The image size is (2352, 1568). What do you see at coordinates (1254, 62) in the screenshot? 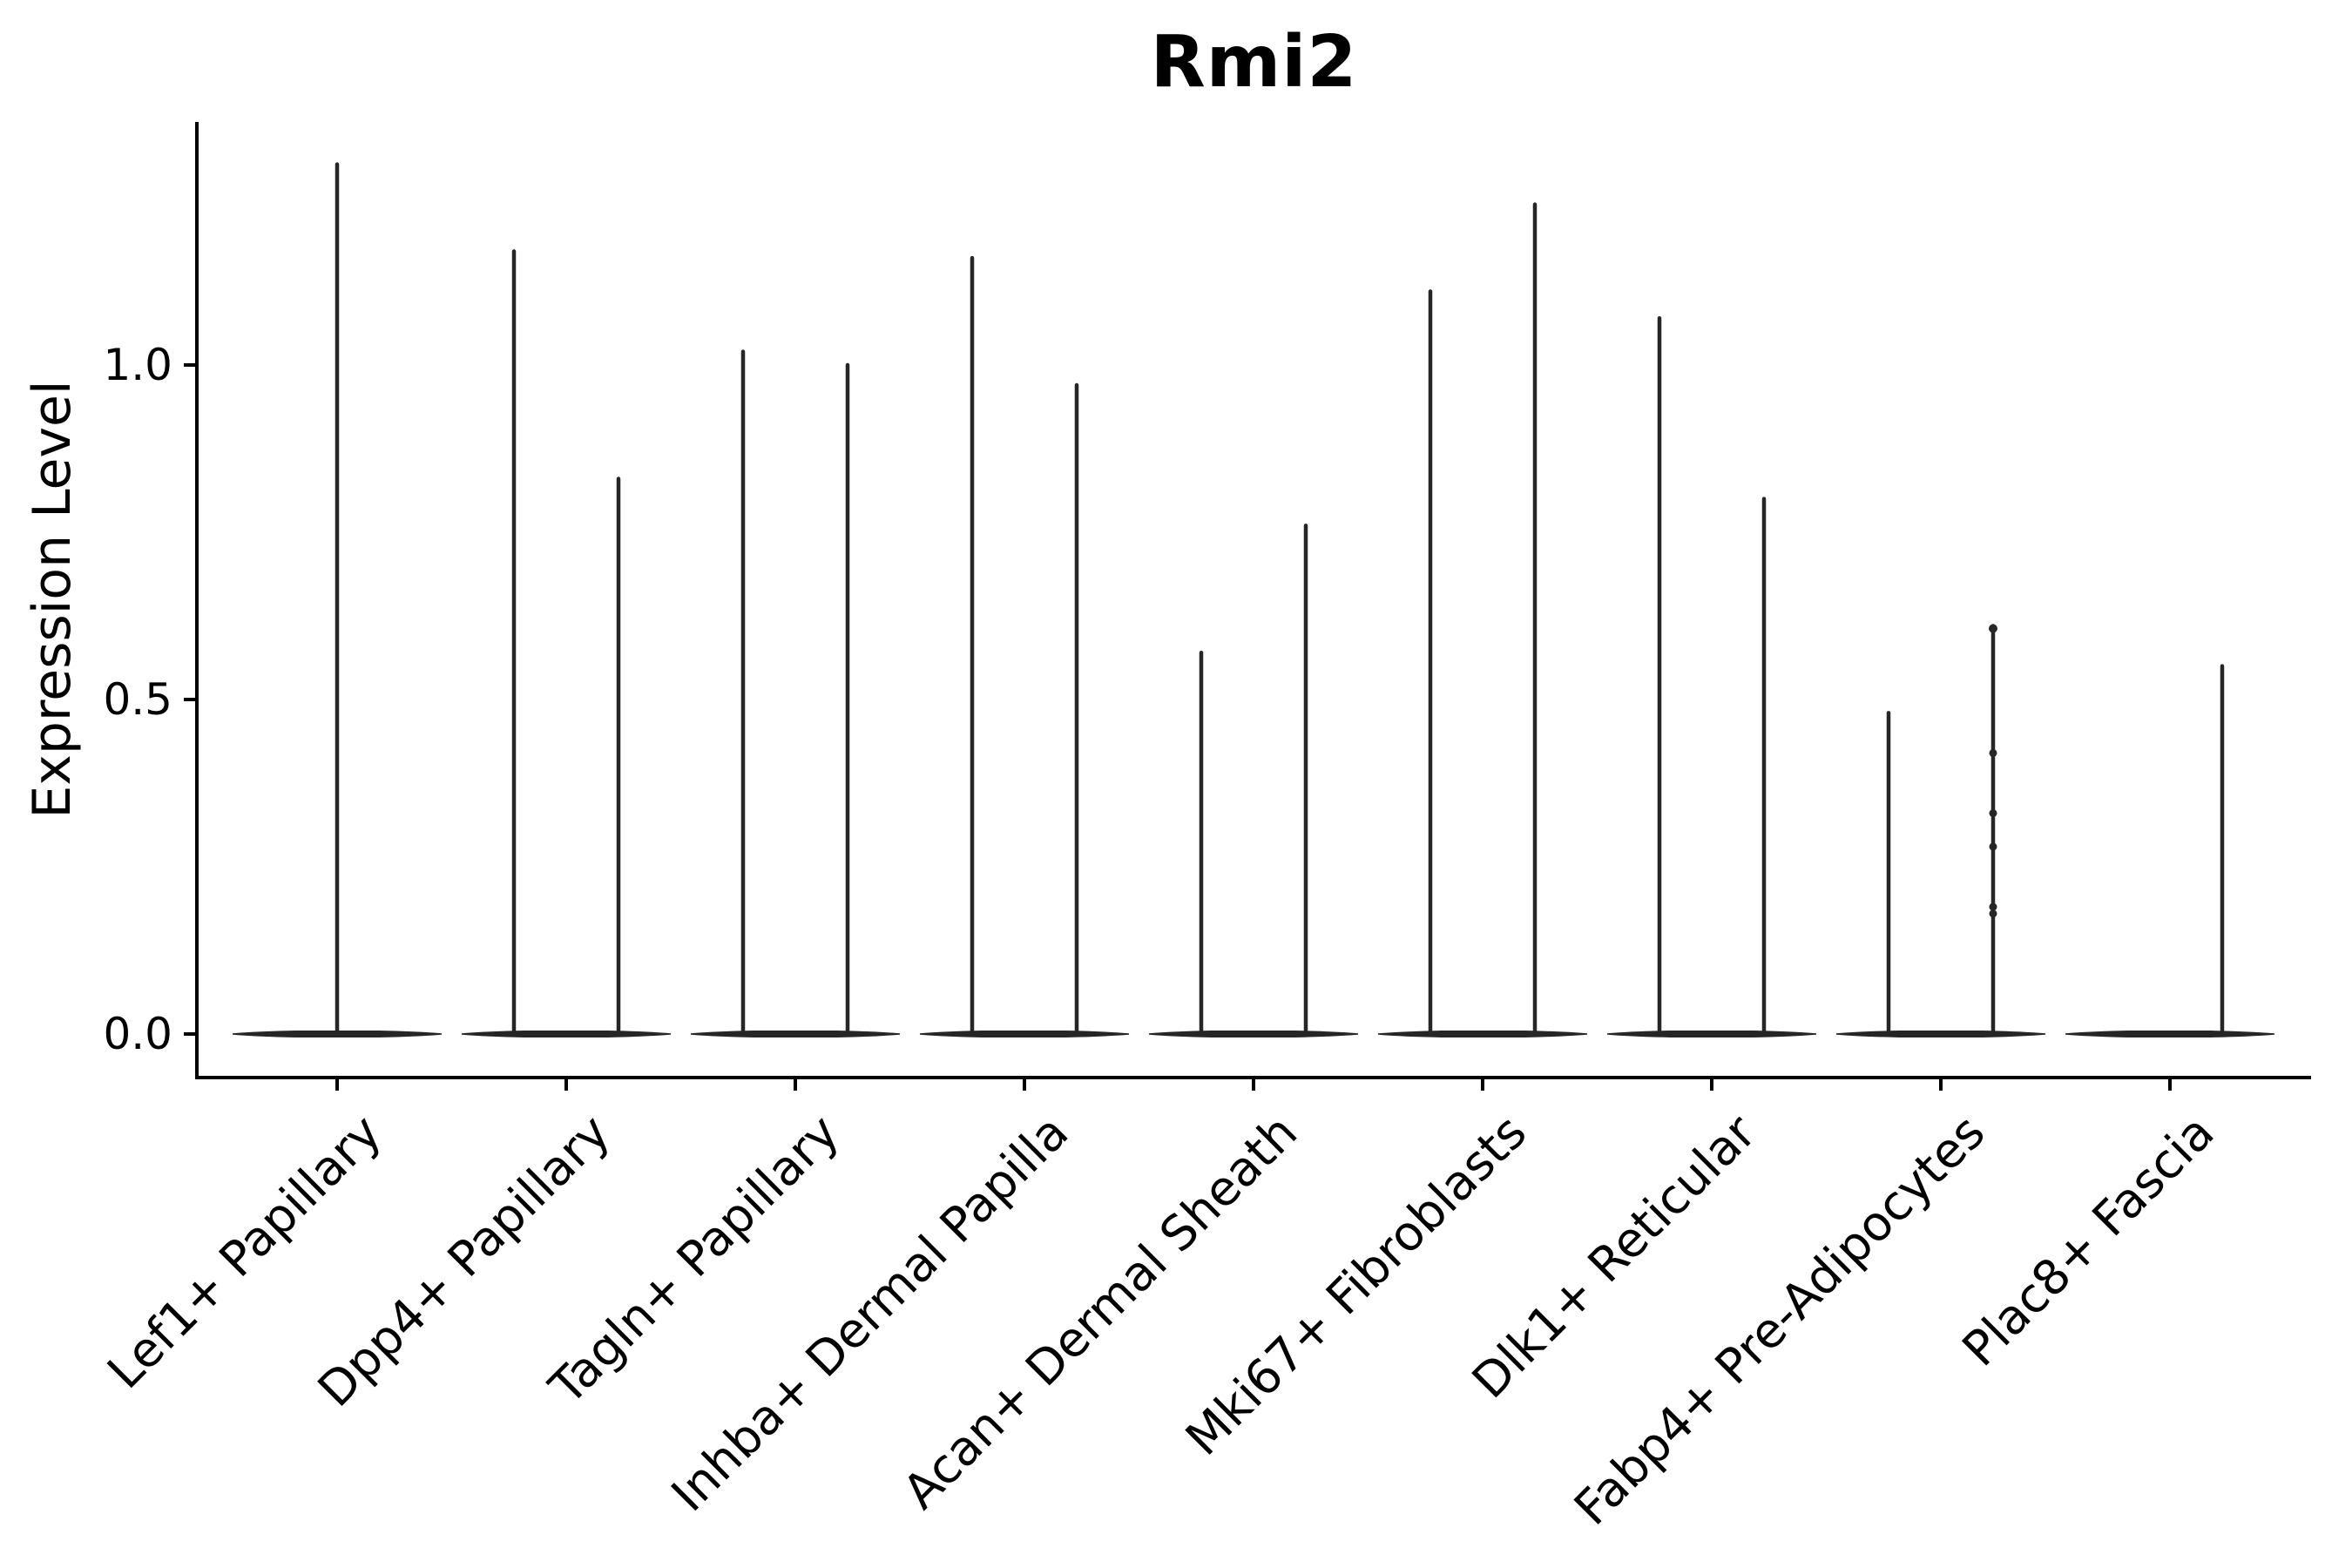
I see `page-title: Rmi2` at bounding box center [1254, 62].